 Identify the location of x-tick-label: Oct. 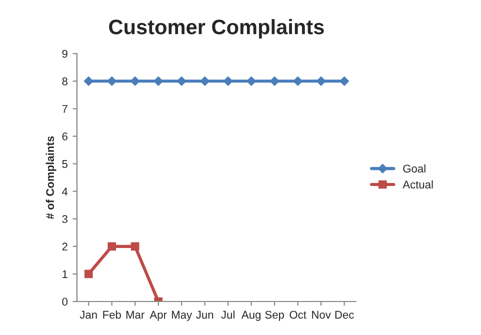
(298, 314).